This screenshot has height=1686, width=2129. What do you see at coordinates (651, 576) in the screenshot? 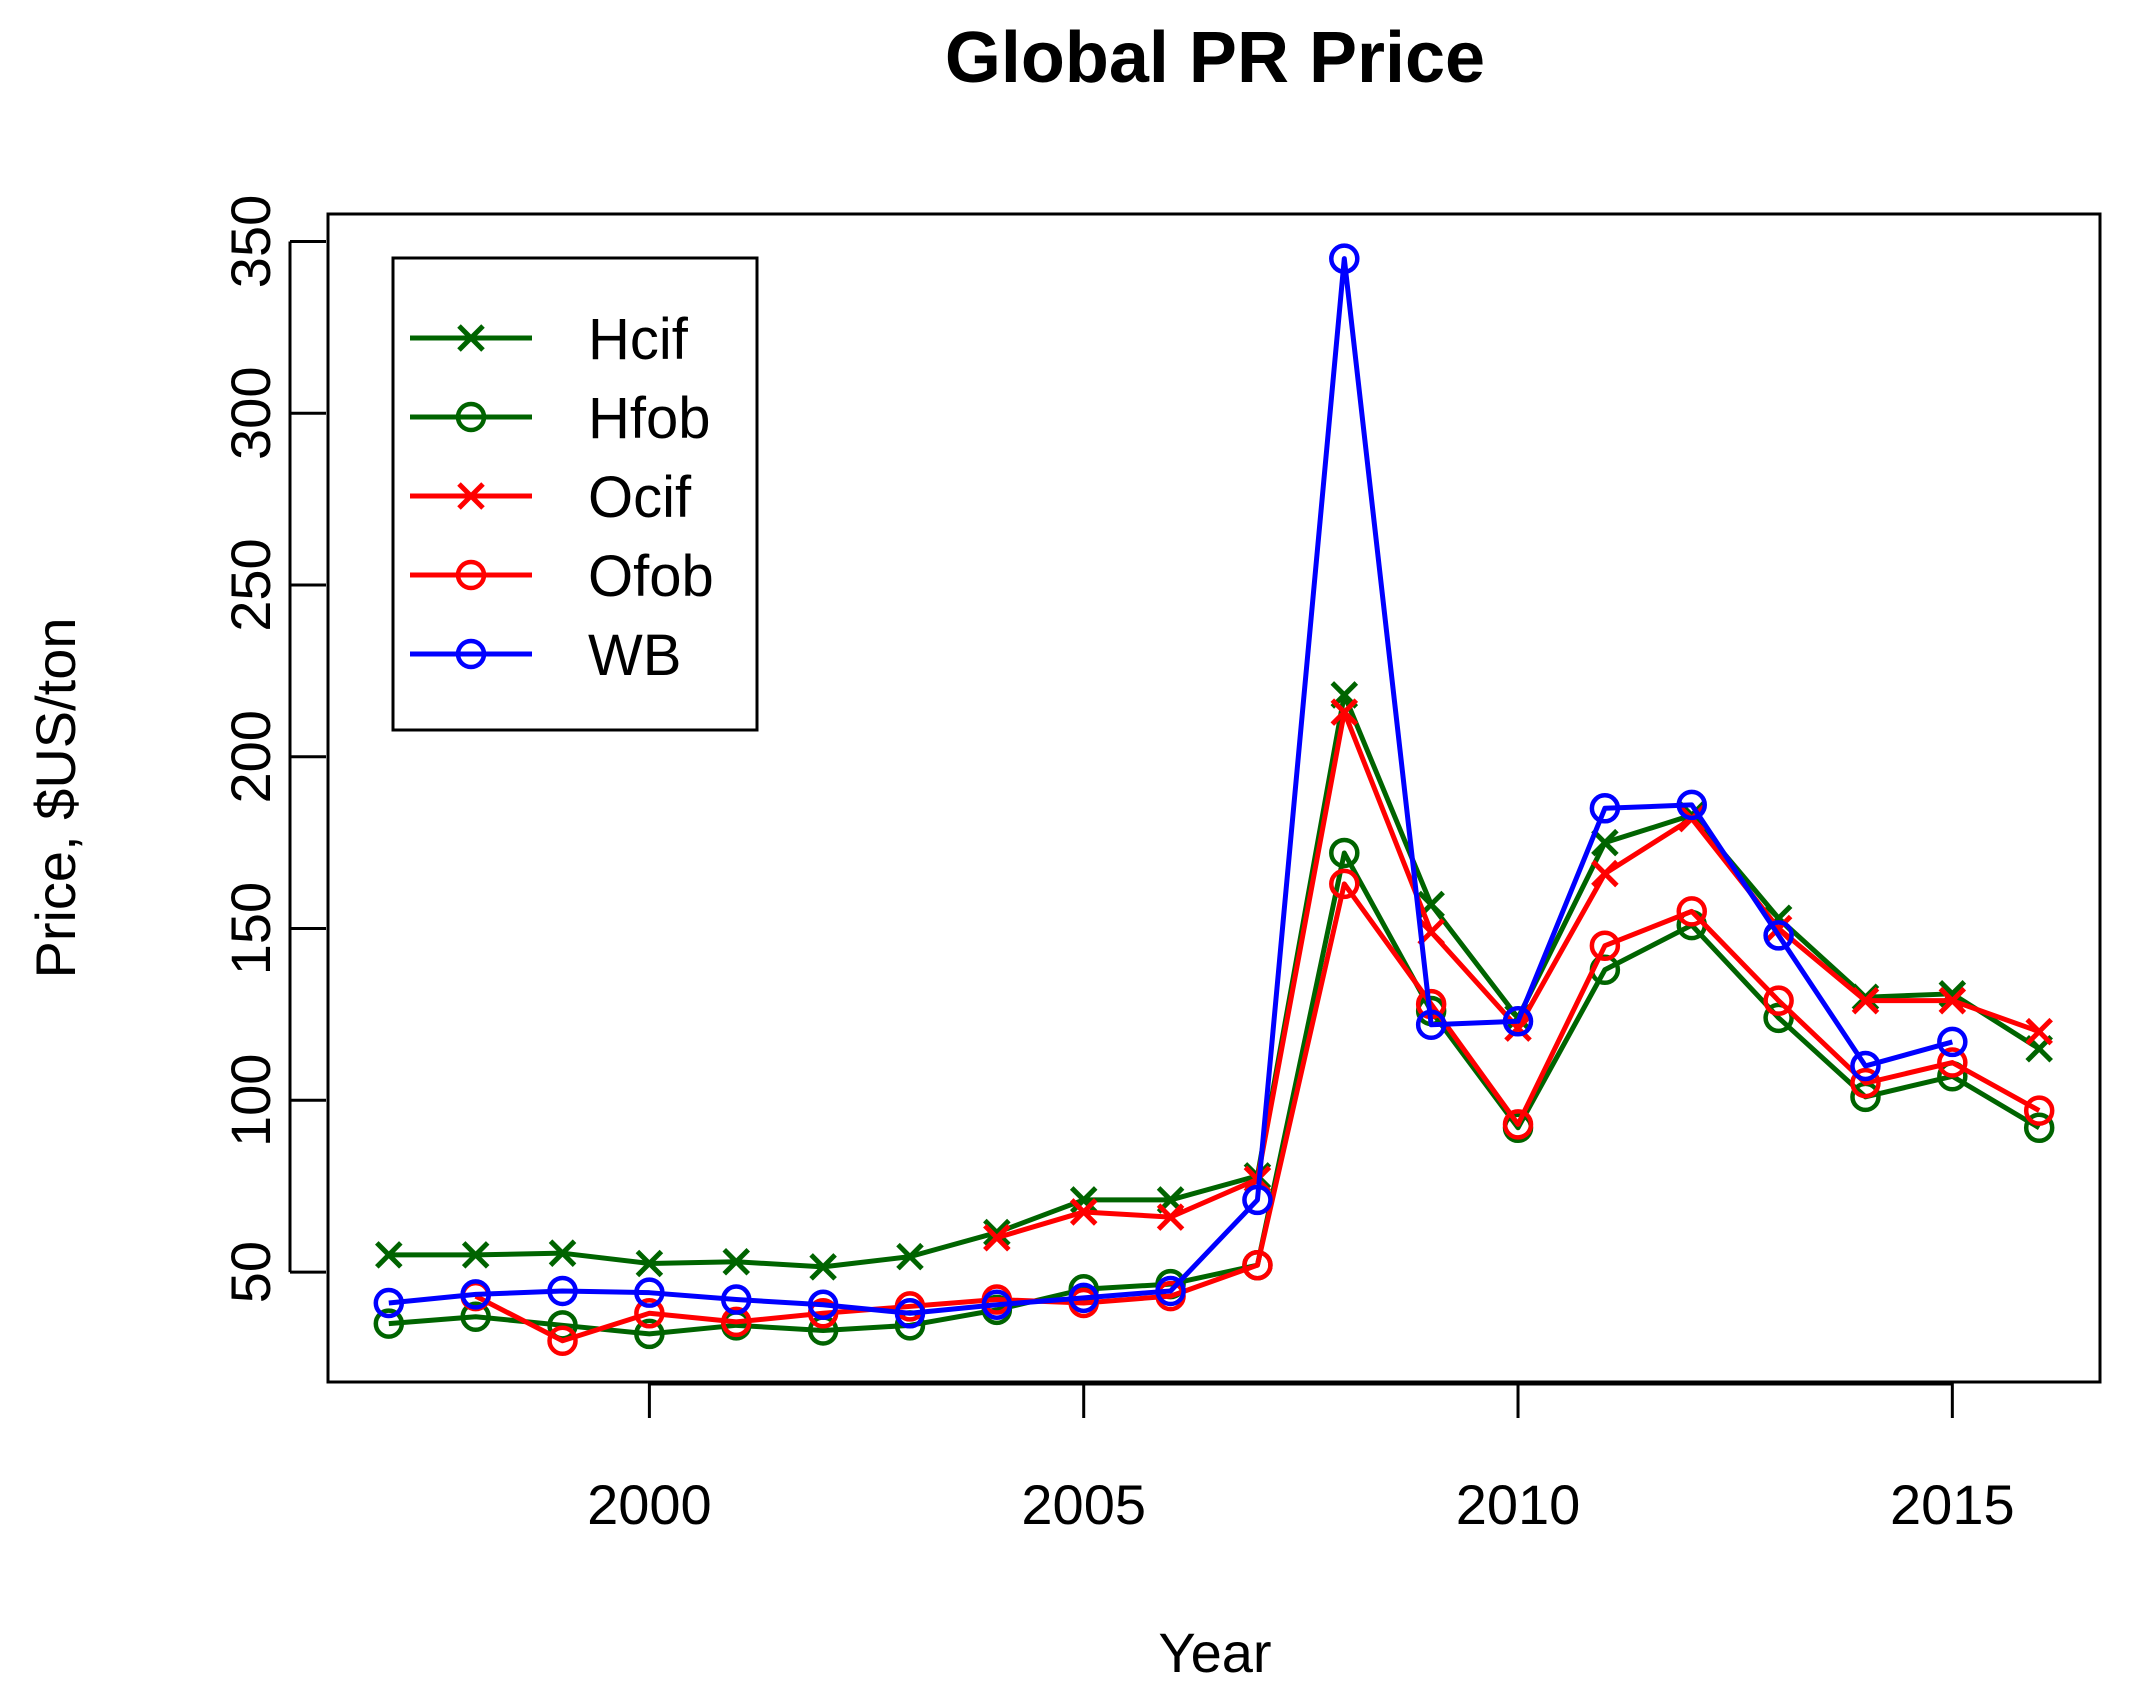
I see `legend-label-ofob: Ofob` at bounding box center [651, 576].